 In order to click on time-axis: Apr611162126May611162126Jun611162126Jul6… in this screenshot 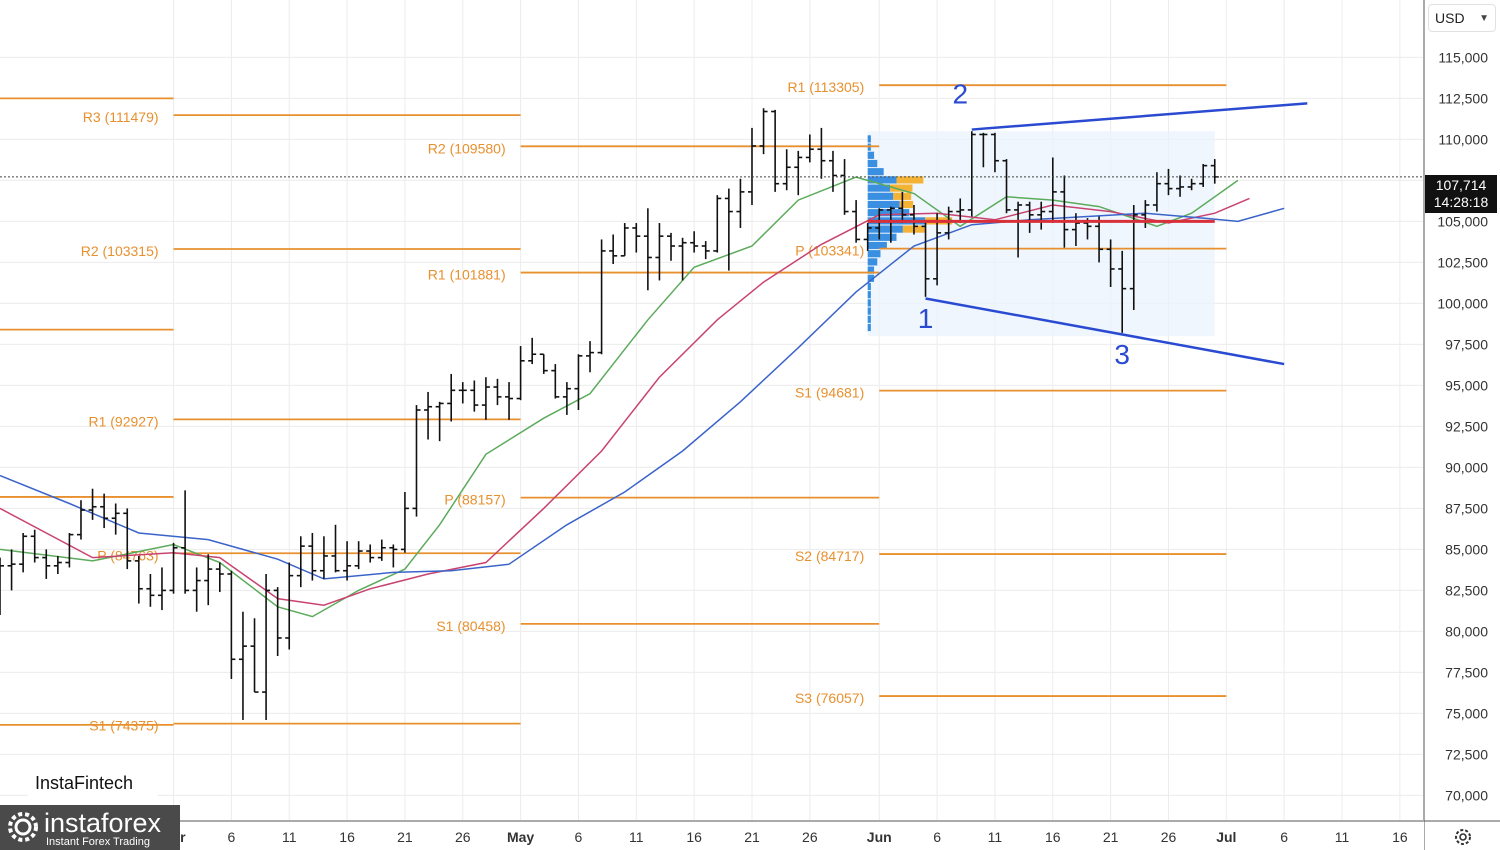, I will do `click(750, 835)`.